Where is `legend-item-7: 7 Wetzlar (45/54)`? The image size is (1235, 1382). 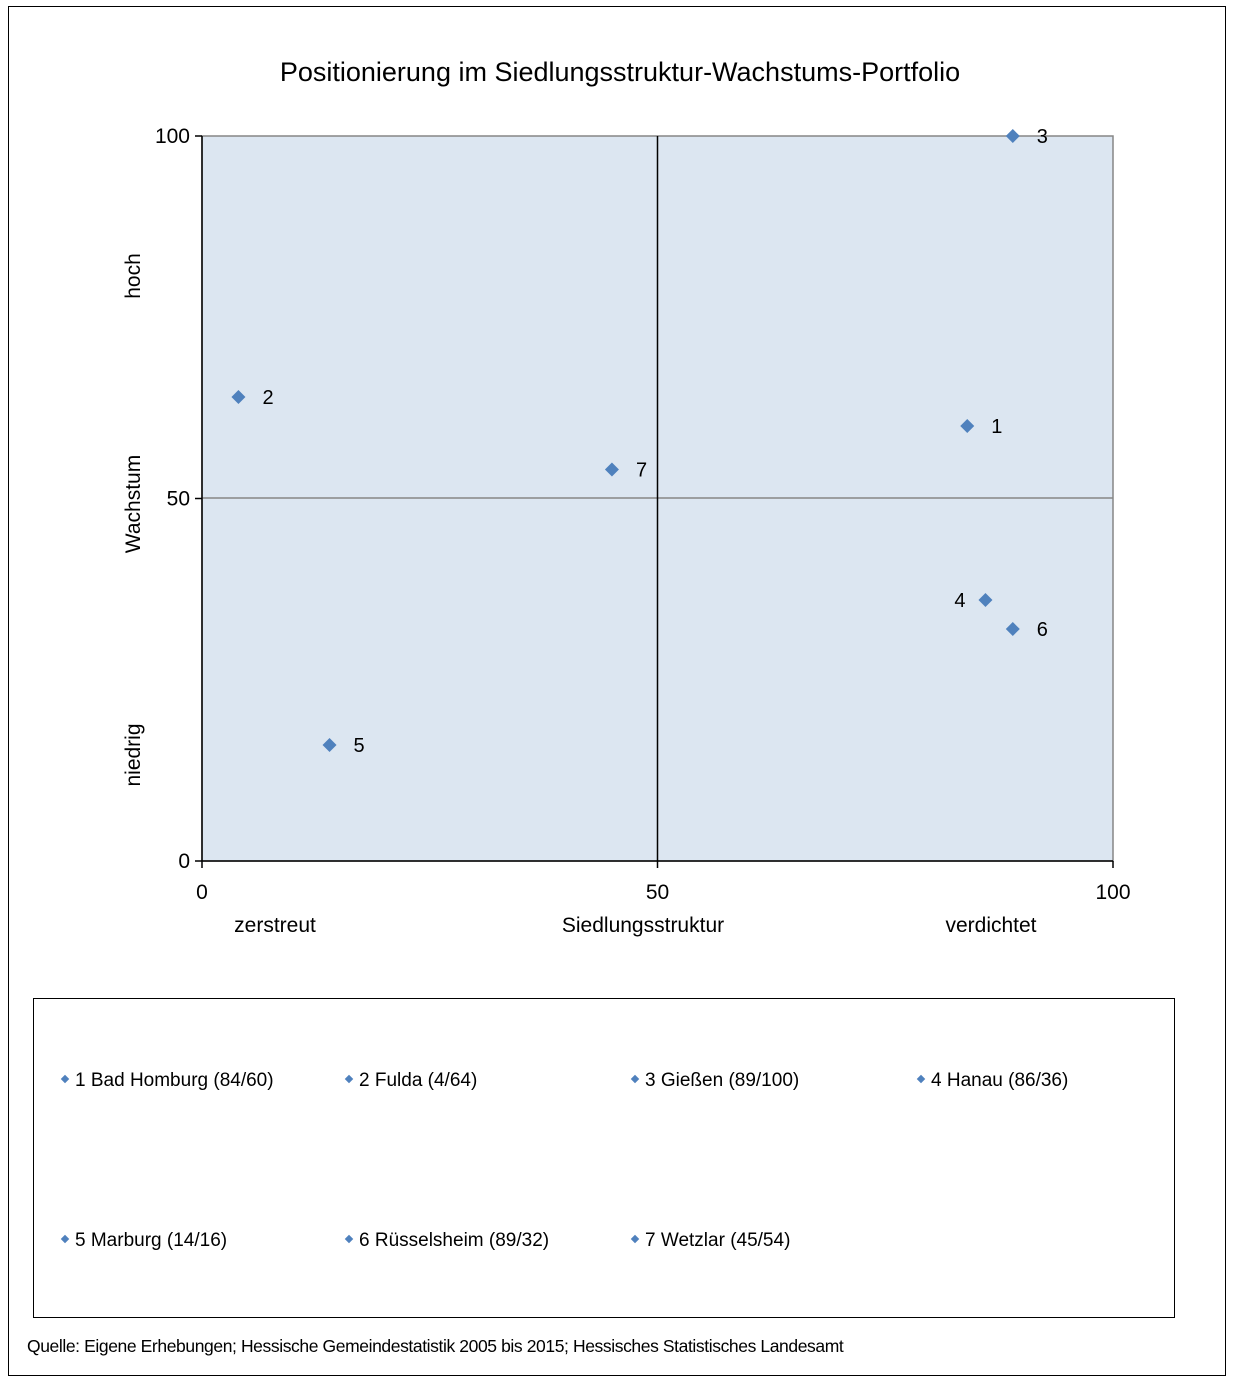 legend-item-7: 7 Wetzlar (45/54) is located at coordinates (710, 1241).